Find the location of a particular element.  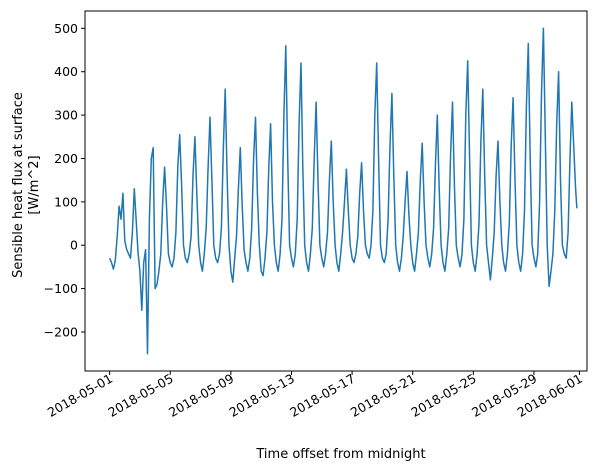

y-axis-label-line-1: Sensible heat flux at surface is located at coordinates (18, 185).